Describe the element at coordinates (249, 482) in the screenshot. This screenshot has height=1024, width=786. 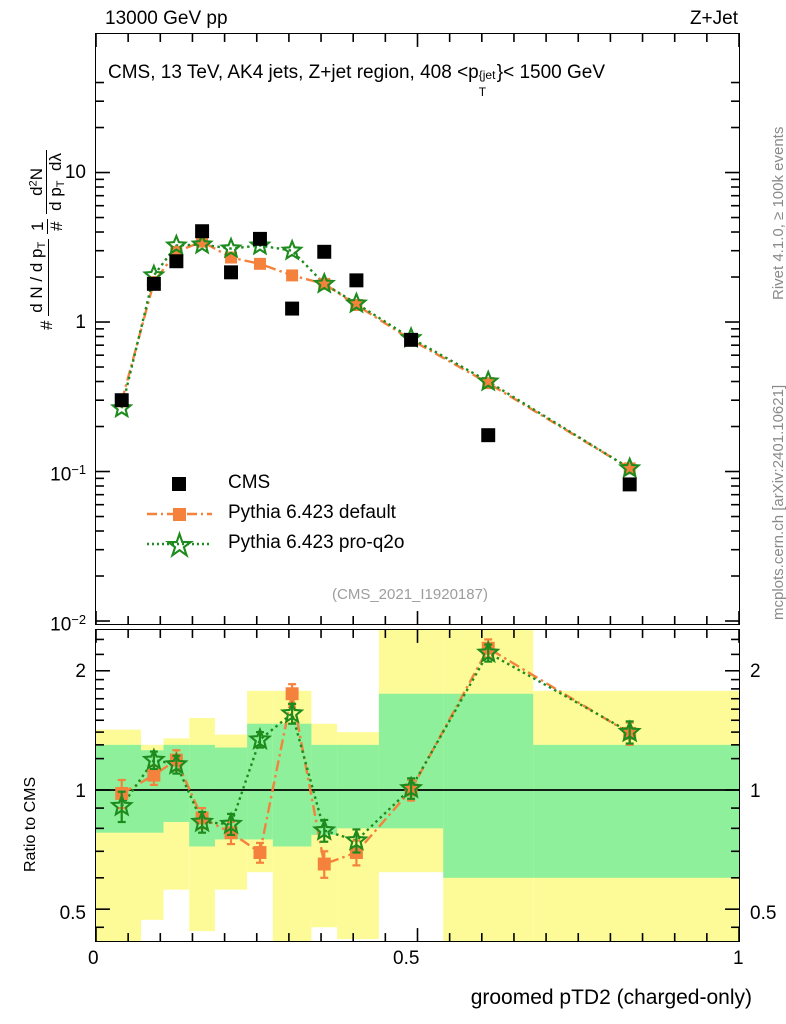
I see `legend-label-cms: CMS` at that location.